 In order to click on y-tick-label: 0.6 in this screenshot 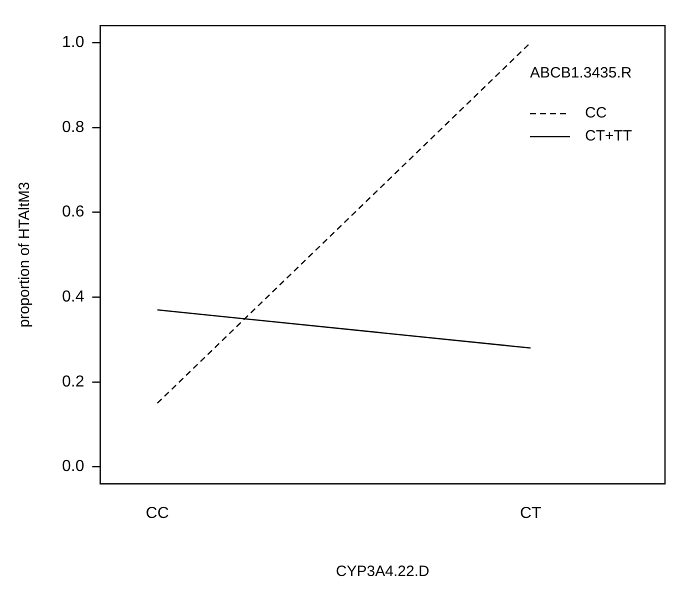, I will do `click(73, 212)`.